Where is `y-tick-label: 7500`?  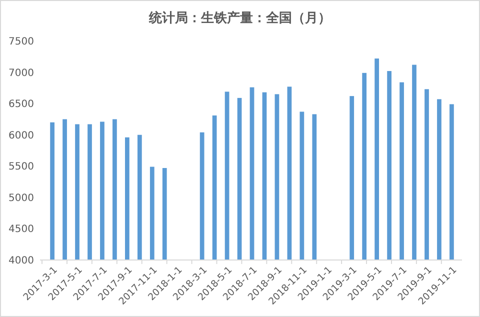 y-tick-label: 7500 is located at coordinates (21, 42).